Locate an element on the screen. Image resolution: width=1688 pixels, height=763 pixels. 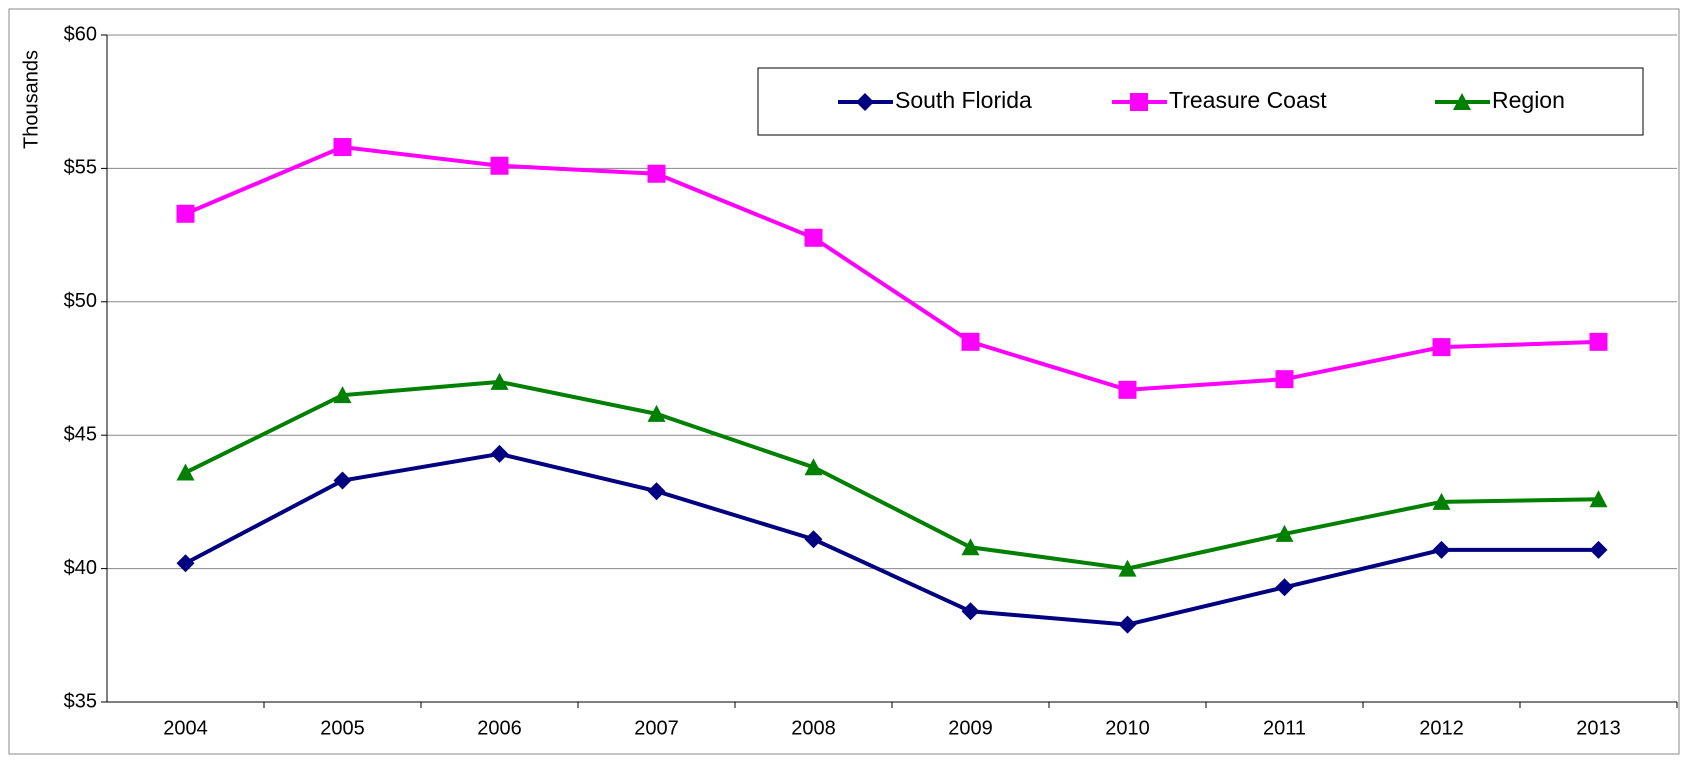
x-tick-label: 2005 is located at coordinates (342, 728).